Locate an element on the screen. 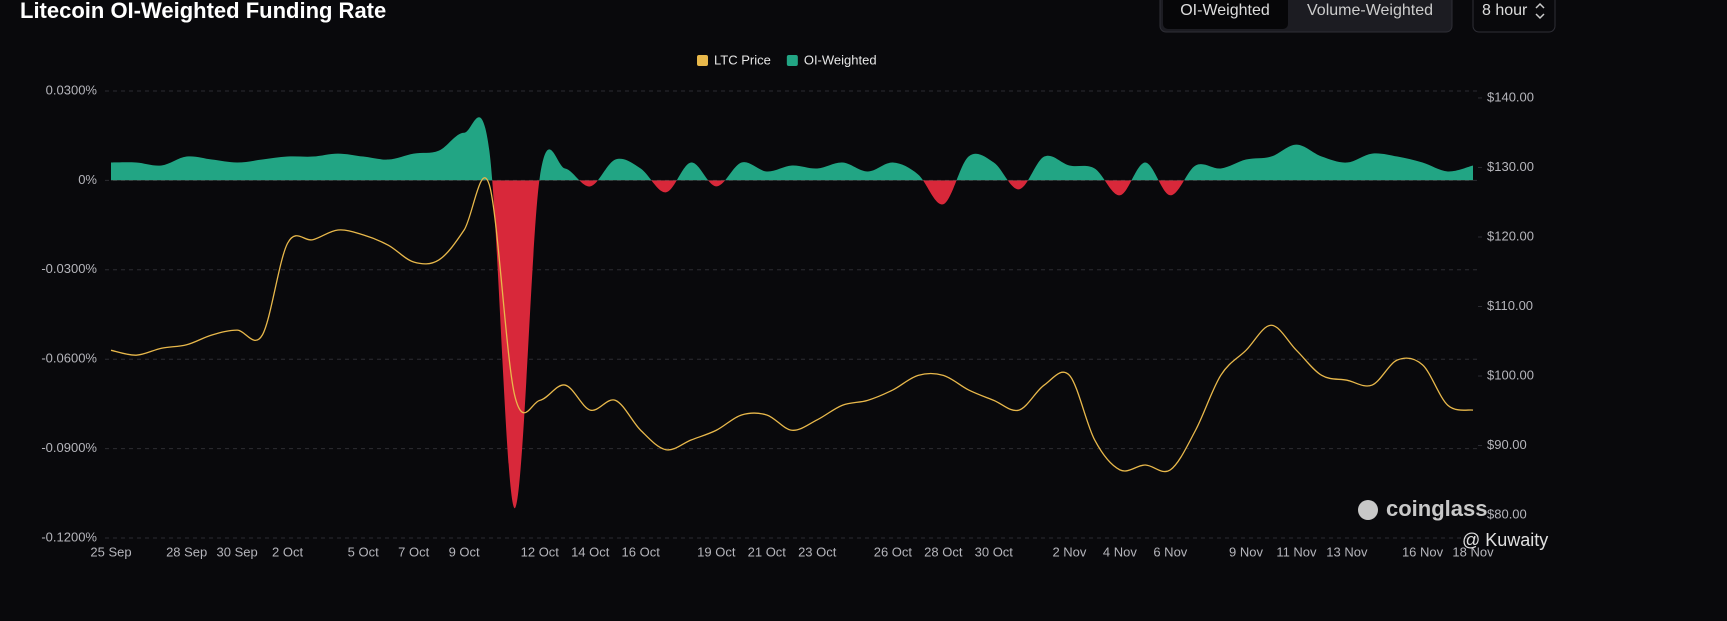 The image size is (1727, 621). y-tick-label: -0.0900% is located at coordinates (69, 447).